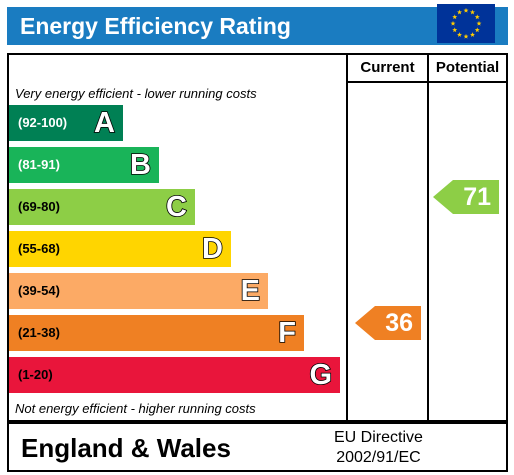  Describe the element at coordinates (257, 26) in the screenshot. I see `page-title: Energy Efficiency Rating` at that location.